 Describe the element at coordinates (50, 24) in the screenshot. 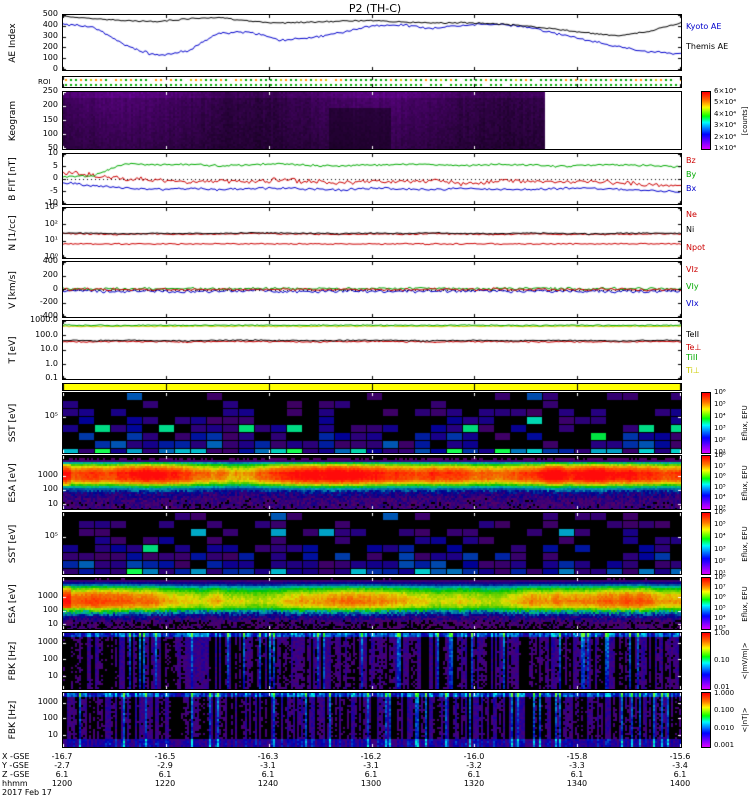

I see `ae_index-ytick: 400` at that location.